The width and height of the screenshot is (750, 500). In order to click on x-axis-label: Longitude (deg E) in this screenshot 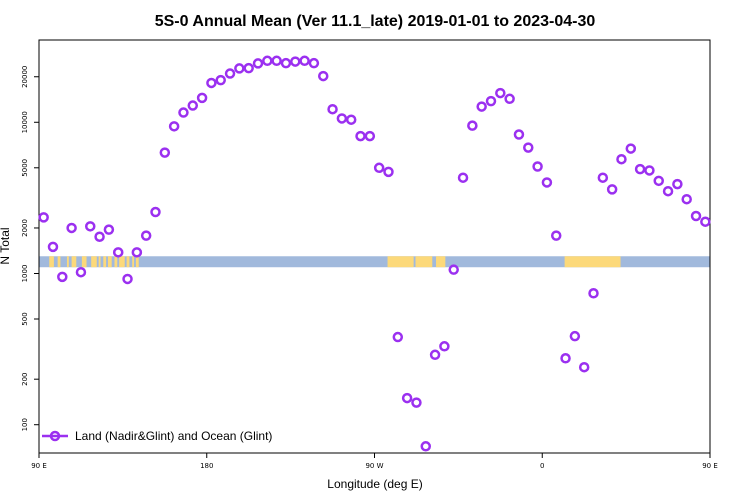, I will do `click(374, 484)`.